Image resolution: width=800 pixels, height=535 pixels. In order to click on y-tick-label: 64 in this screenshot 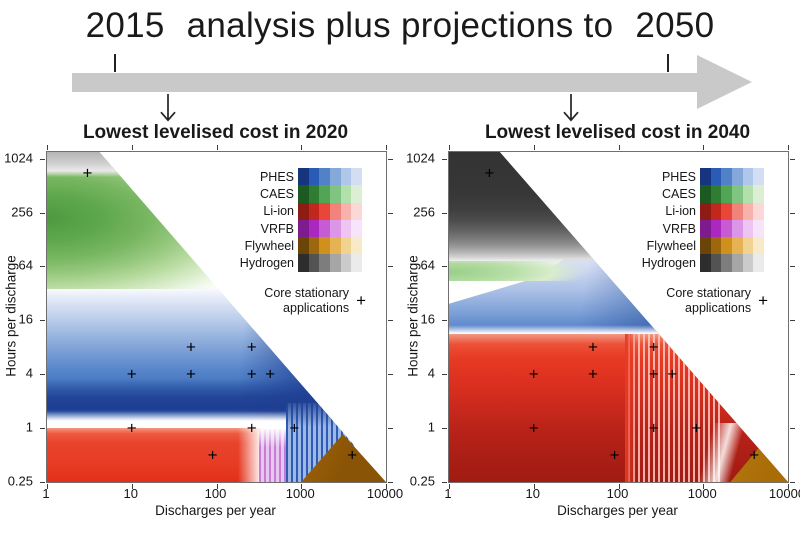, I will do `click(427, 265)`.